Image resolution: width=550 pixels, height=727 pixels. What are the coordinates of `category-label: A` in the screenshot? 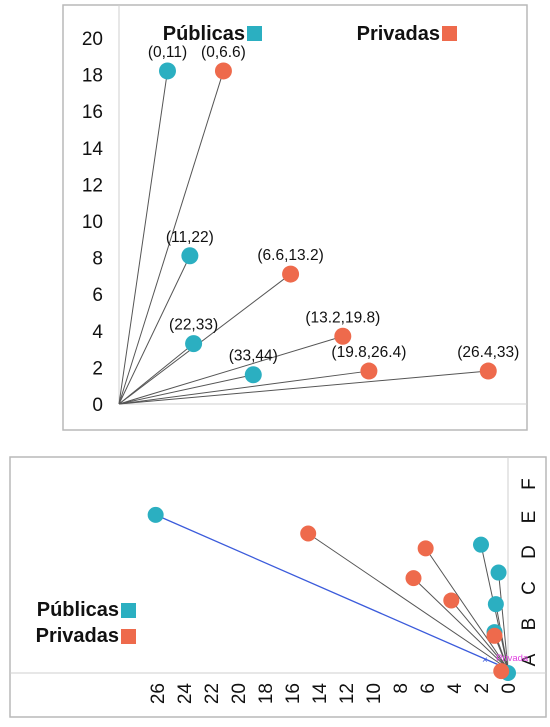 It's located at (529, 659).